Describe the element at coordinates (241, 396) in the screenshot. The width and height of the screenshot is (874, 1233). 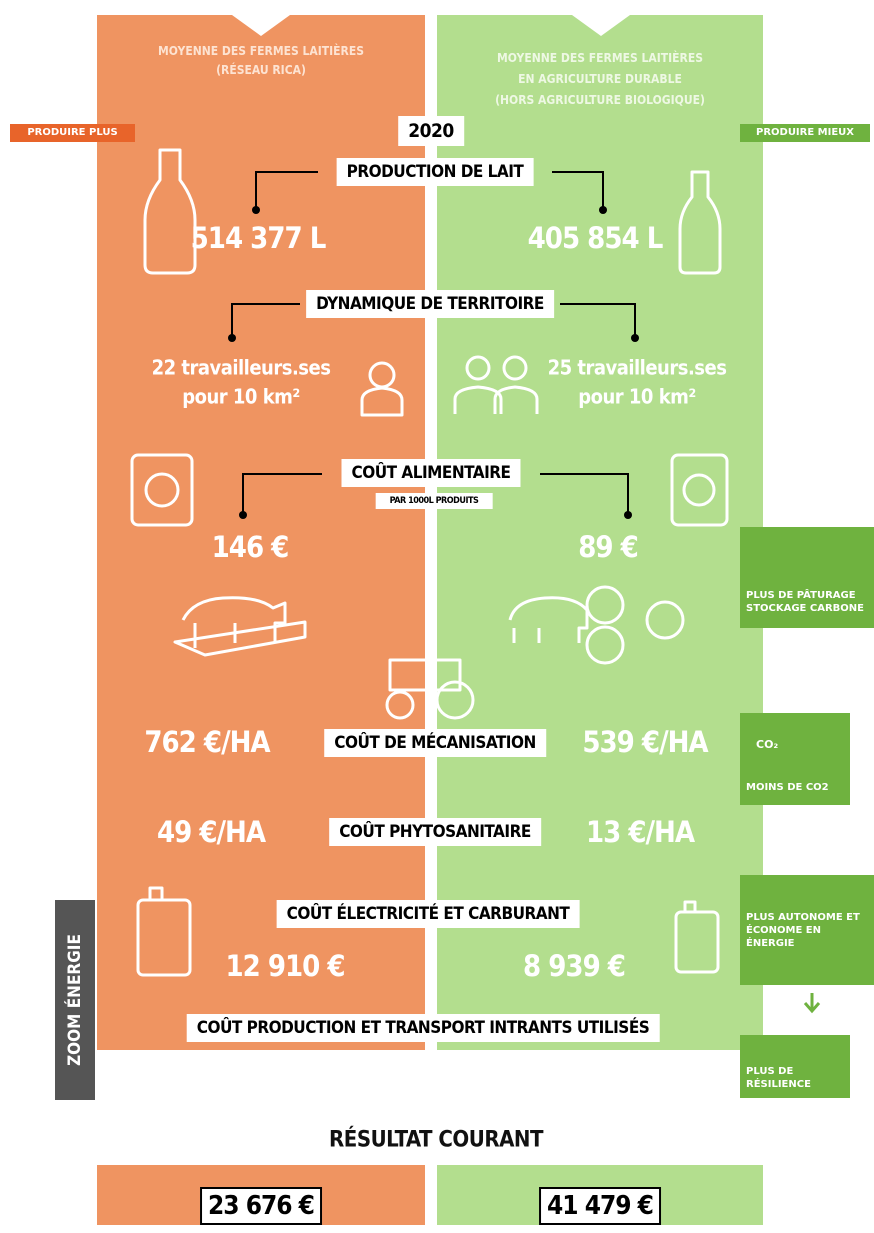
I see `value-left: pour 10 km²` at that location.